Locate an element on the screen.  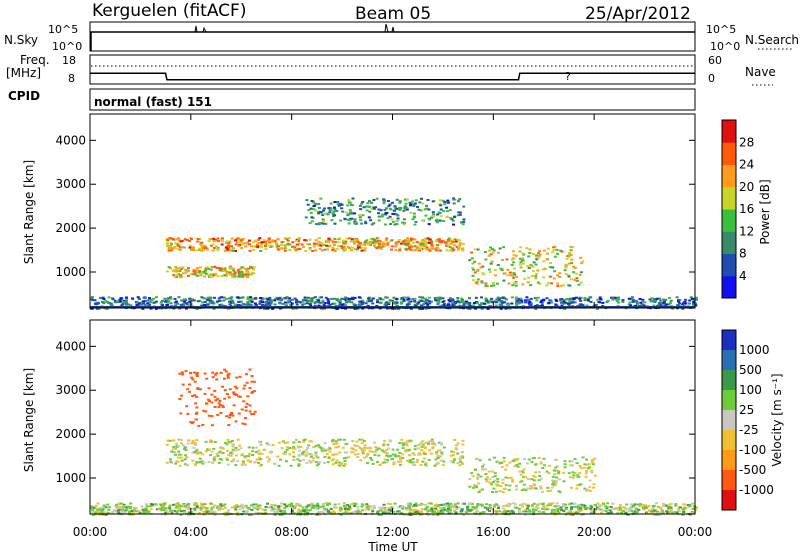
velocity-colorbar-tick: -25 is located at coordinates (749, 430).